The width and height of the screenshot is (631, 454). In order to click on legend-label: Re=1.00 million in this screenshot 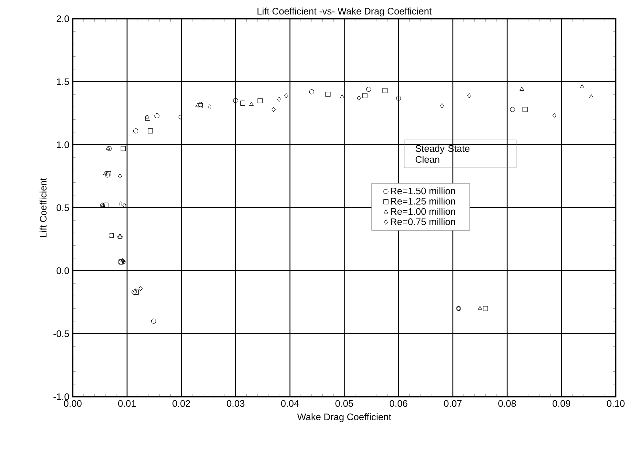, I will do `click(423, 212)`.